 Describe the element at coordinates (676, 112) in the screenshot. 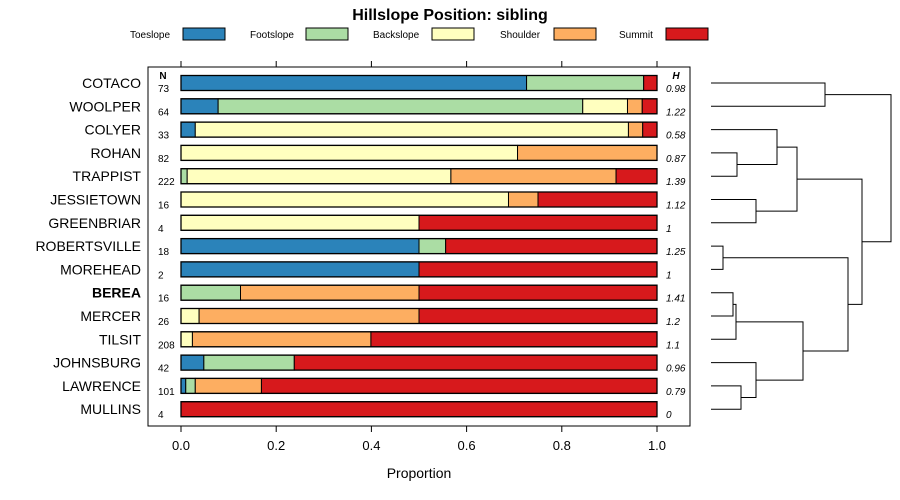

I see `h-value-woolper: 1.22` at that location.